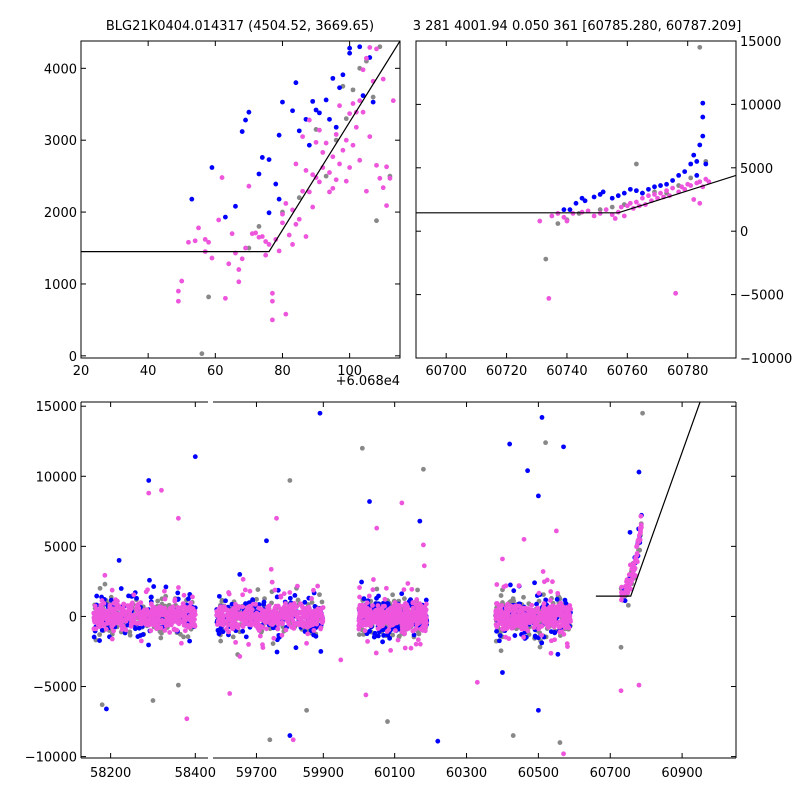 The height and width of the screenshot is (800, 800). Describe the element at coordinates (240, 147) in the screenshot. I see `model-line` at that location.